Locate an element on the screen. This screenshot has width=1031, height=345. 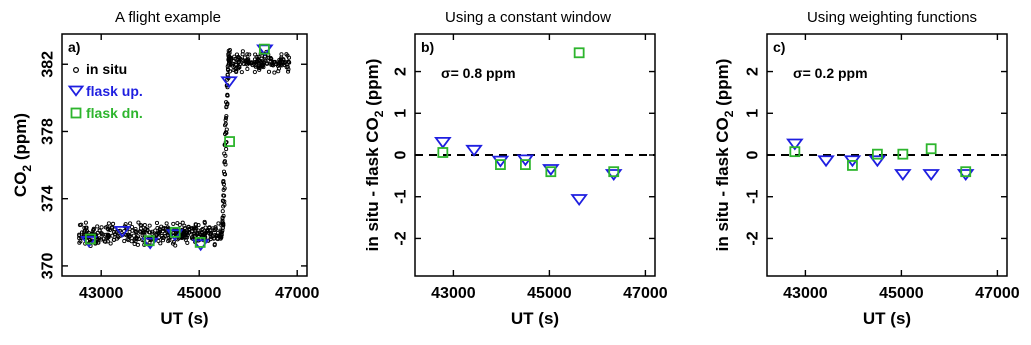
y-axis-label-main: CO is located at coordinates (20, 185).